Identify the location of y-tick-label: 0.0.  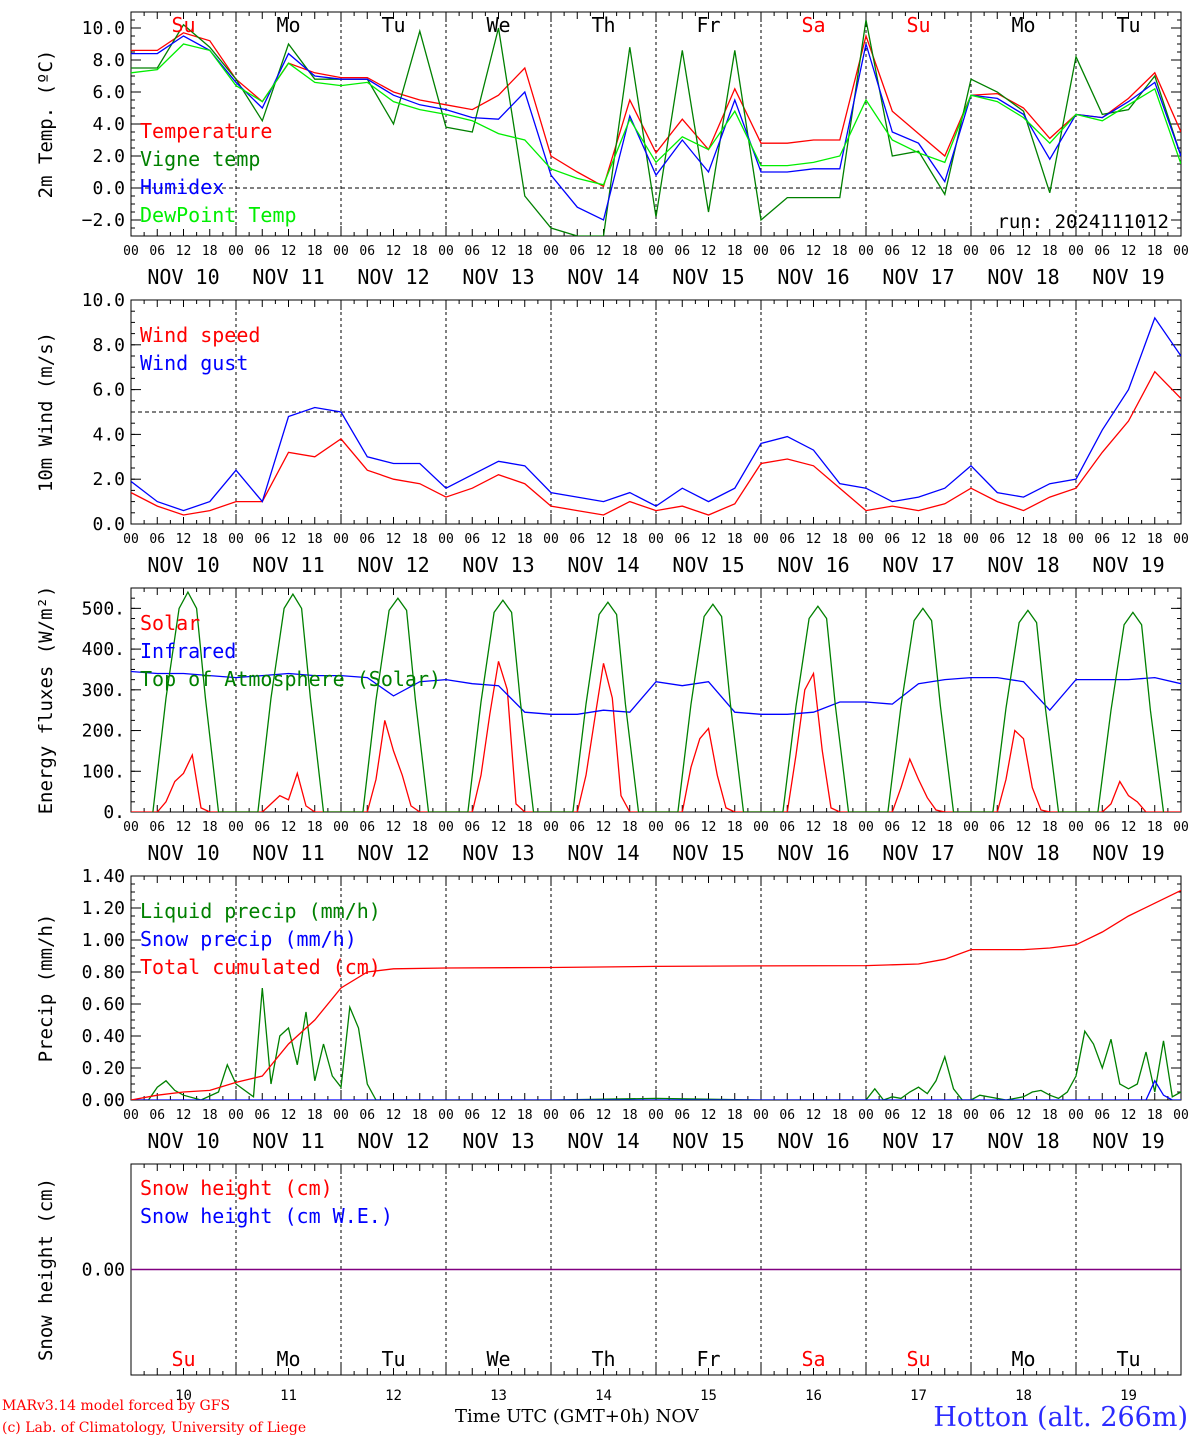
(108, 524).